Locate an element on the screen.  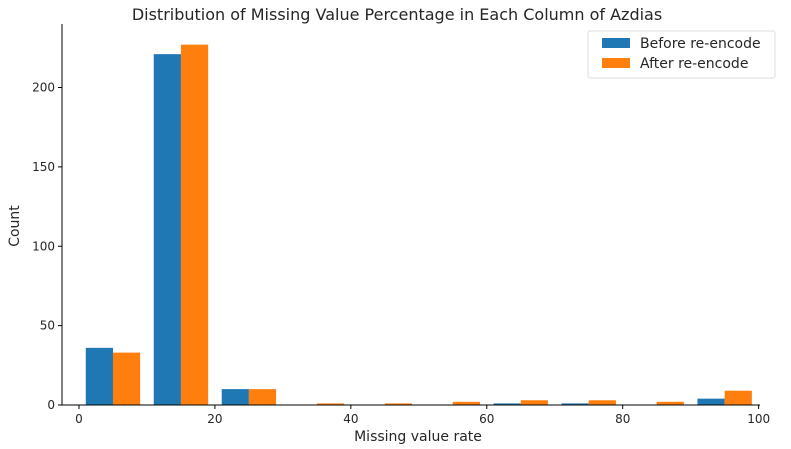
x-tick-label: 40 is located at coordinates (350, 419).